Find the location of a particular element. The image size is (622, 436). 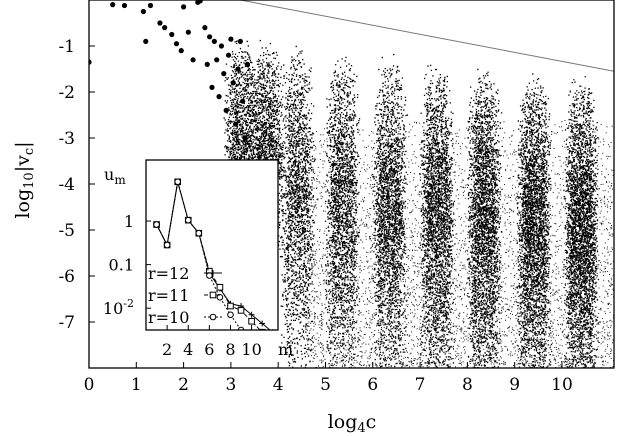

x-tick-label: 3 is located at coordinates (230, 385).